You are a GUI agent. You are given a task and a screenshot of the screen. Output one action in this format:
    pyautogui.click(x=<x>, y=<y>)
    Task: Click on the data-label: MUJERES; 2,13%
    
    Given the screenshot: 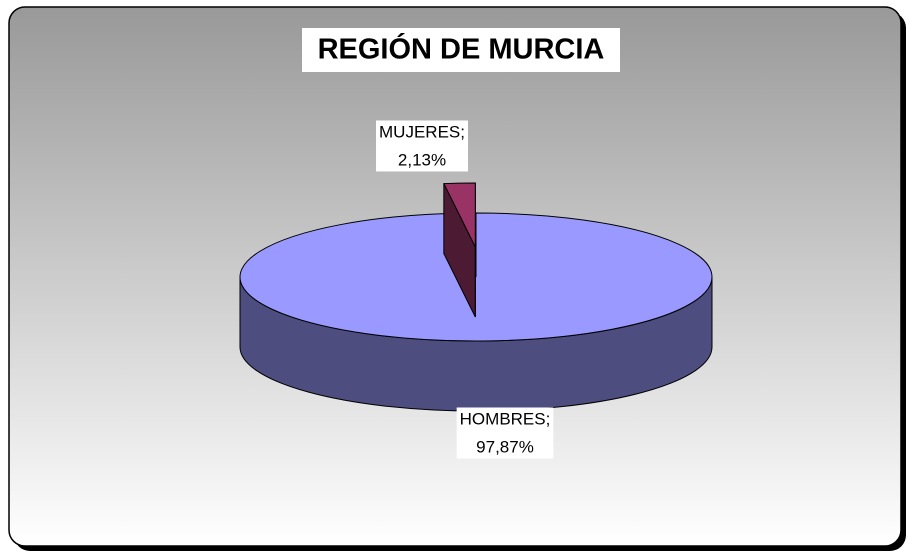 What is the action you would take?
    pyautogui.click(x=422, y=146)
    